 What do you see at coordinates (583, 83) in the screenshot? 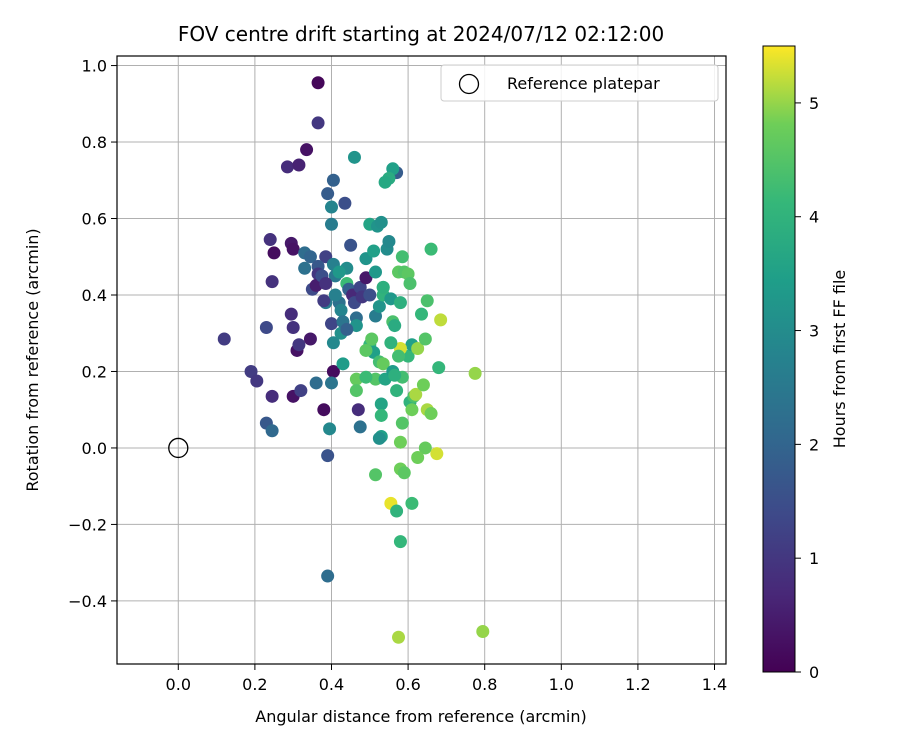
I see `legend-label: Reference platepar` at bounding box center [583, 83].